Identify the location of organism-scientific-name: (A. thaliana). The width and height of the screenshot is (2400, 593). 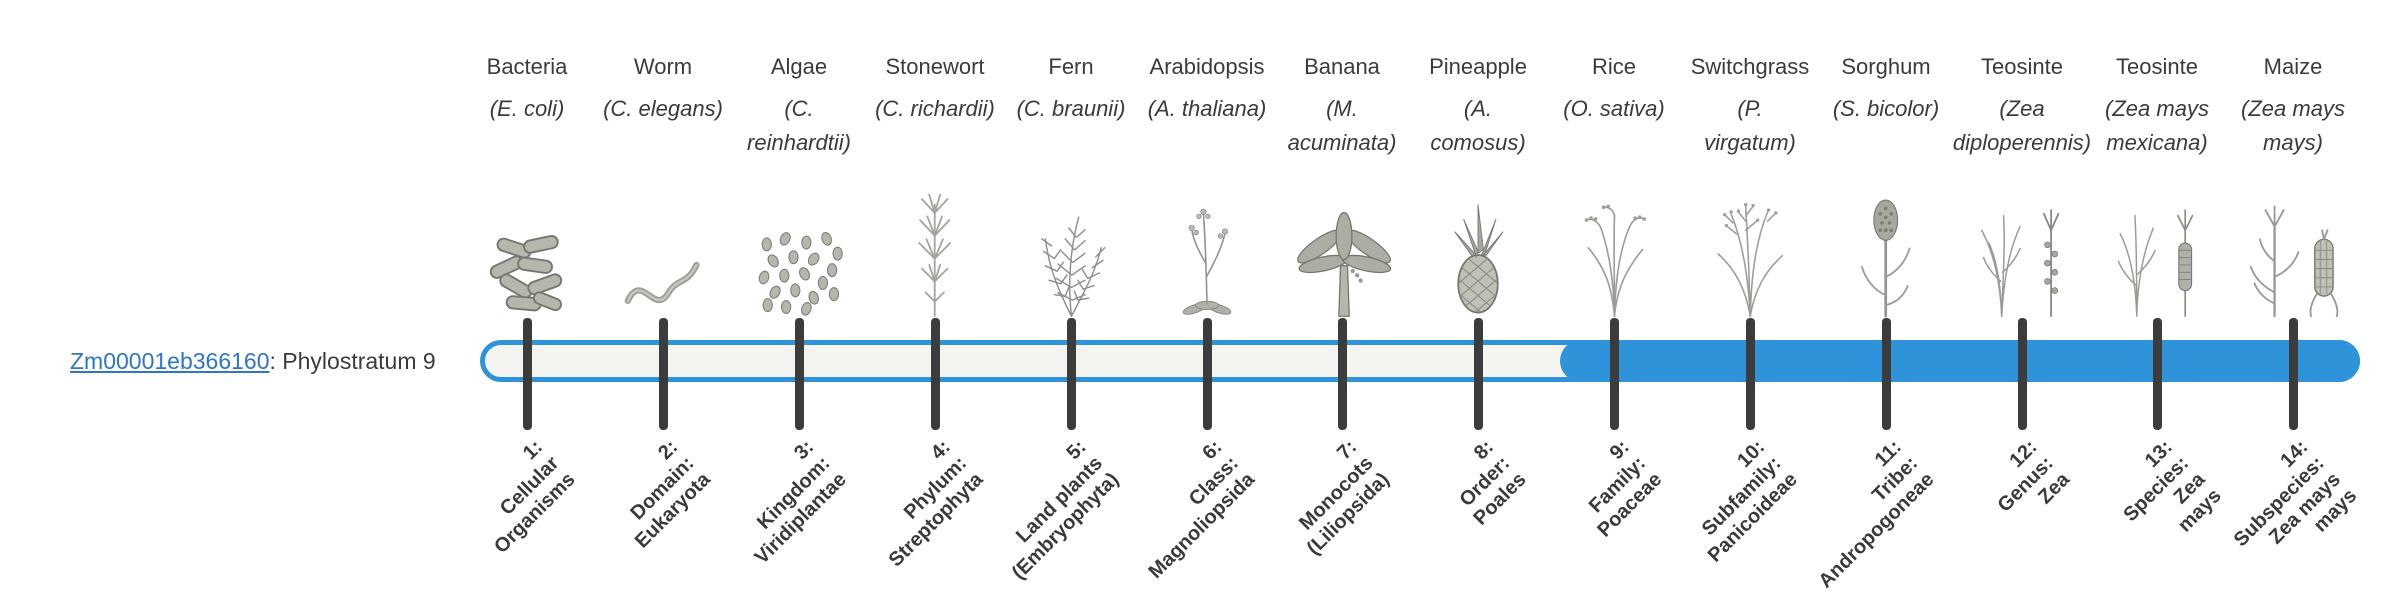
(1207, 109).